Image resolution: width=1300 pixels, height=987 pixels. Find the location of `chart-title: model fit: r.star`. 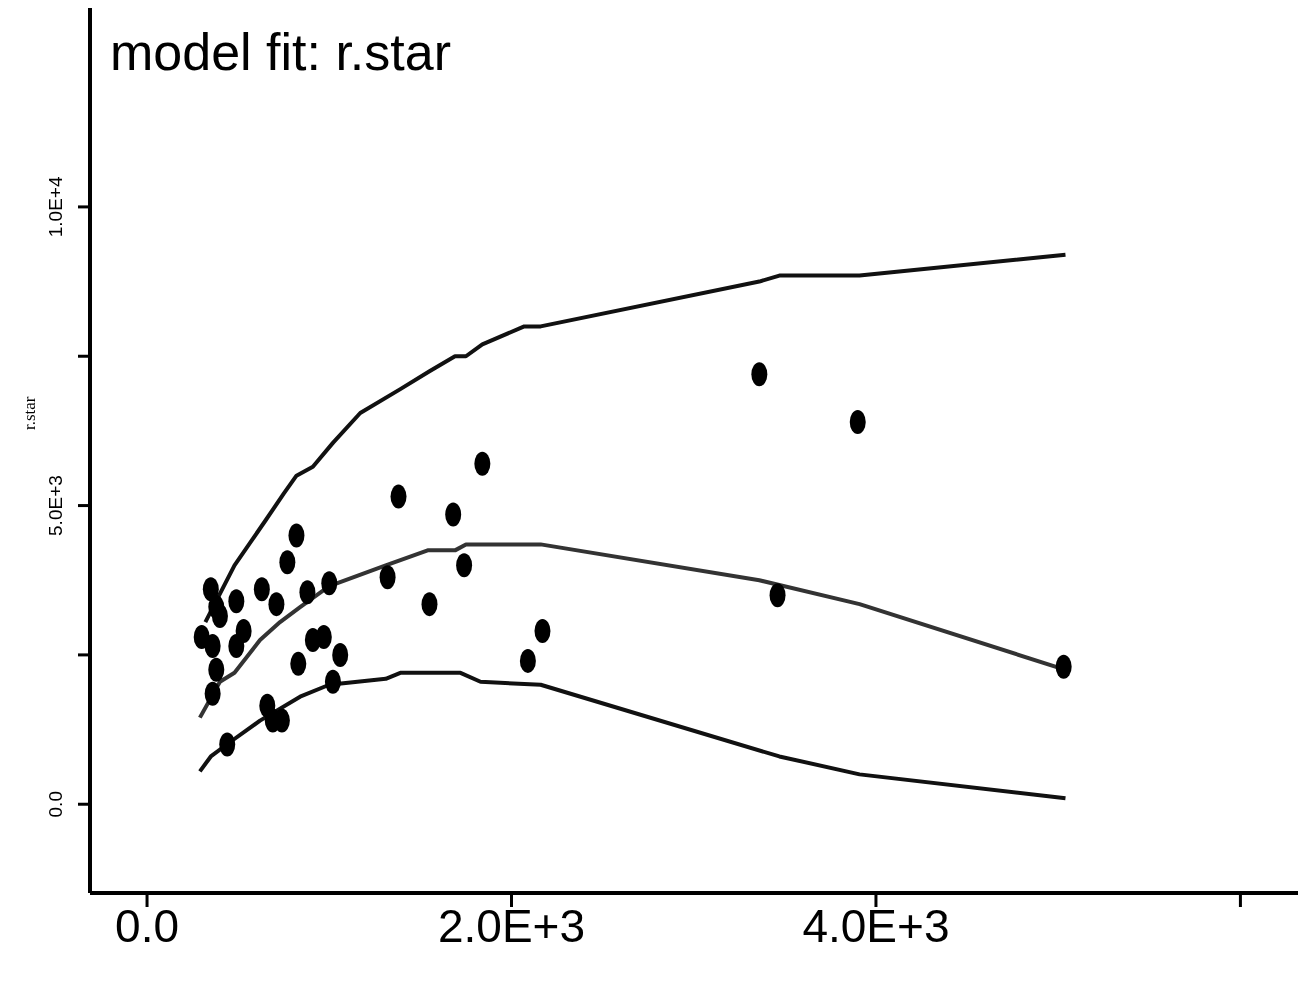

chart-title: model fit: r.star is located at coordinates (280, 52).